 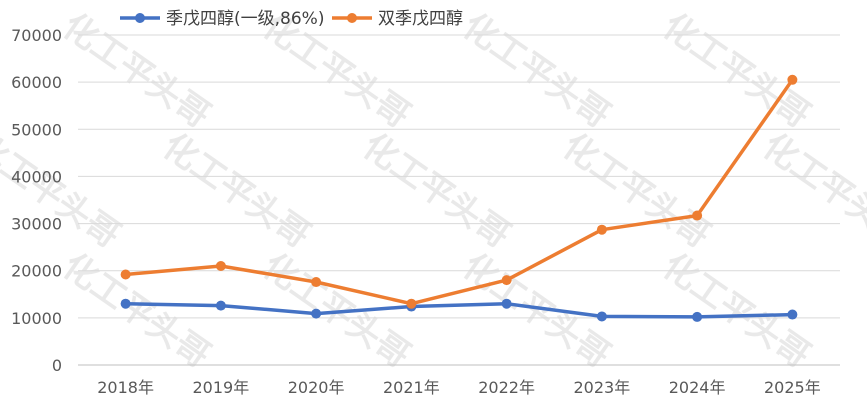 I want to click on y-tick-label: 10000, so click(x=36, y=318).